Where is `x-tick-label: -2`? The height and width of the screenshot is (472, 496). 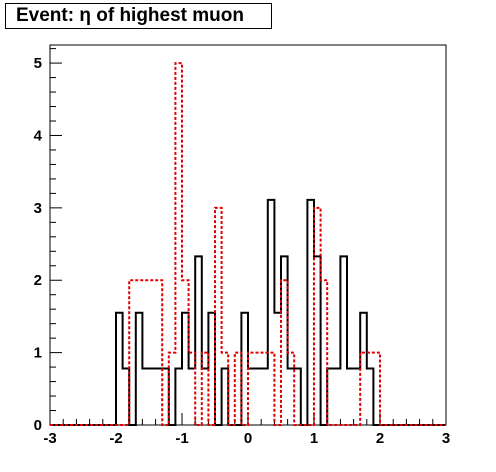 x-tick-label: -2 is located at coordinates (115, 438).